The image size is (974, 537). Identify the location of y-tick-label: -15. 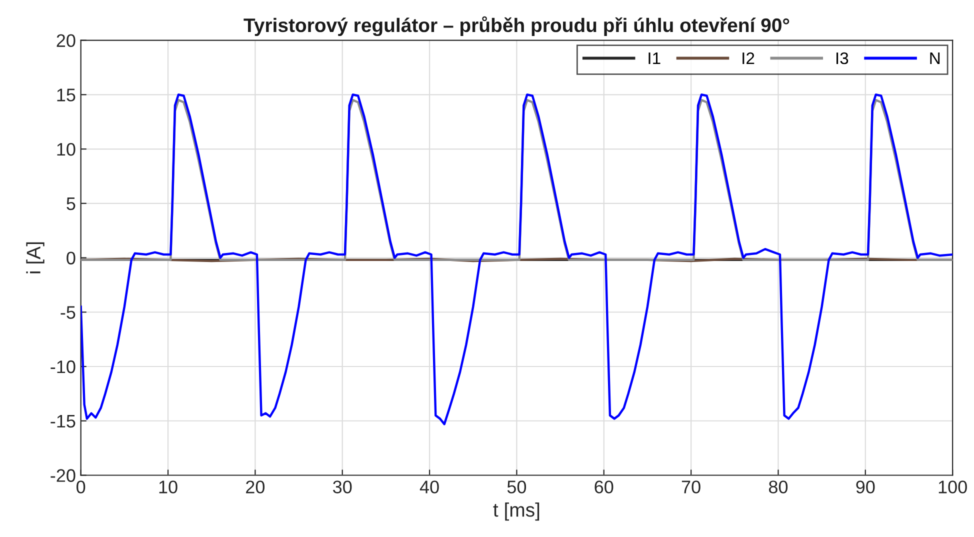
(63, 421).